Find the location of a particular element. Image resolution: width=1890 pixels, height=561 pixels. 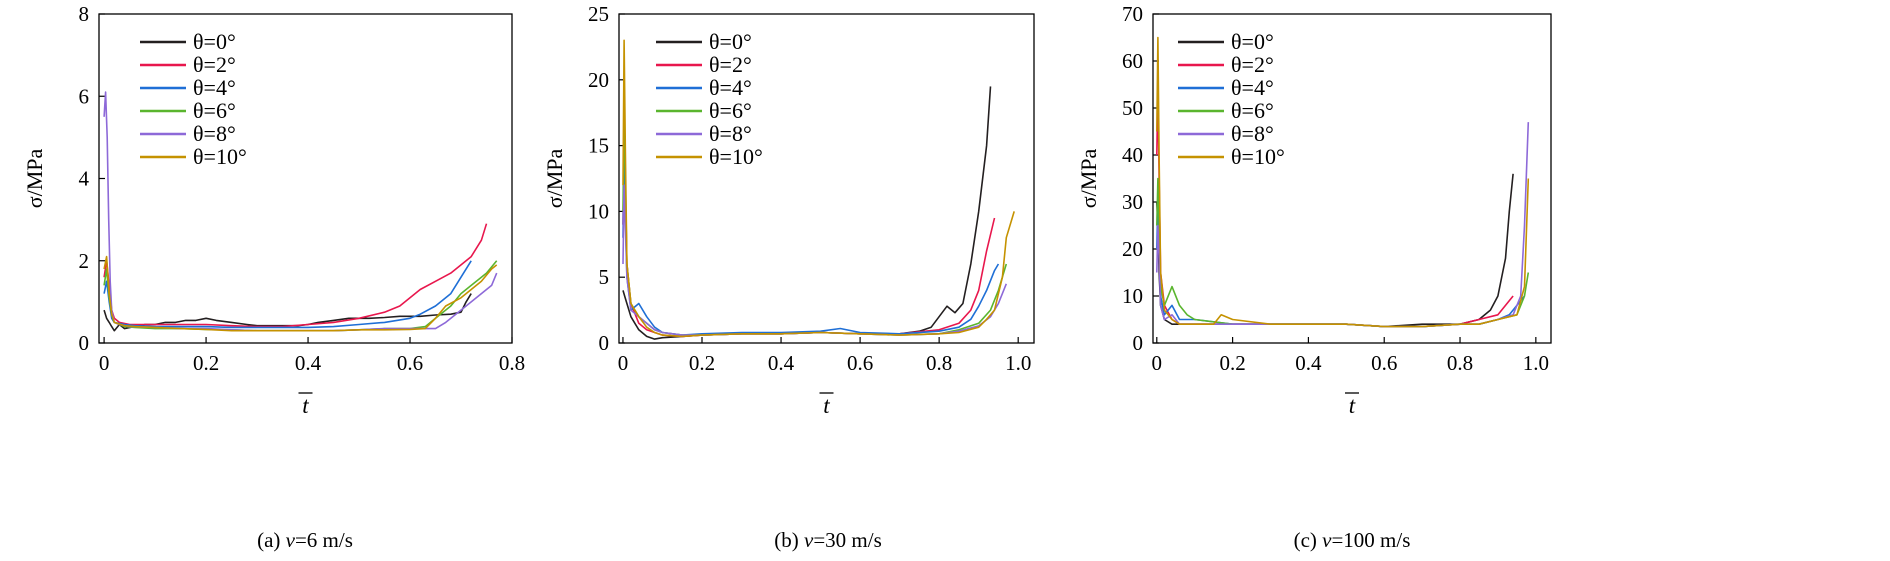

panel-caption: (c) v=100 m/s is located at coordinates (1352, 540).